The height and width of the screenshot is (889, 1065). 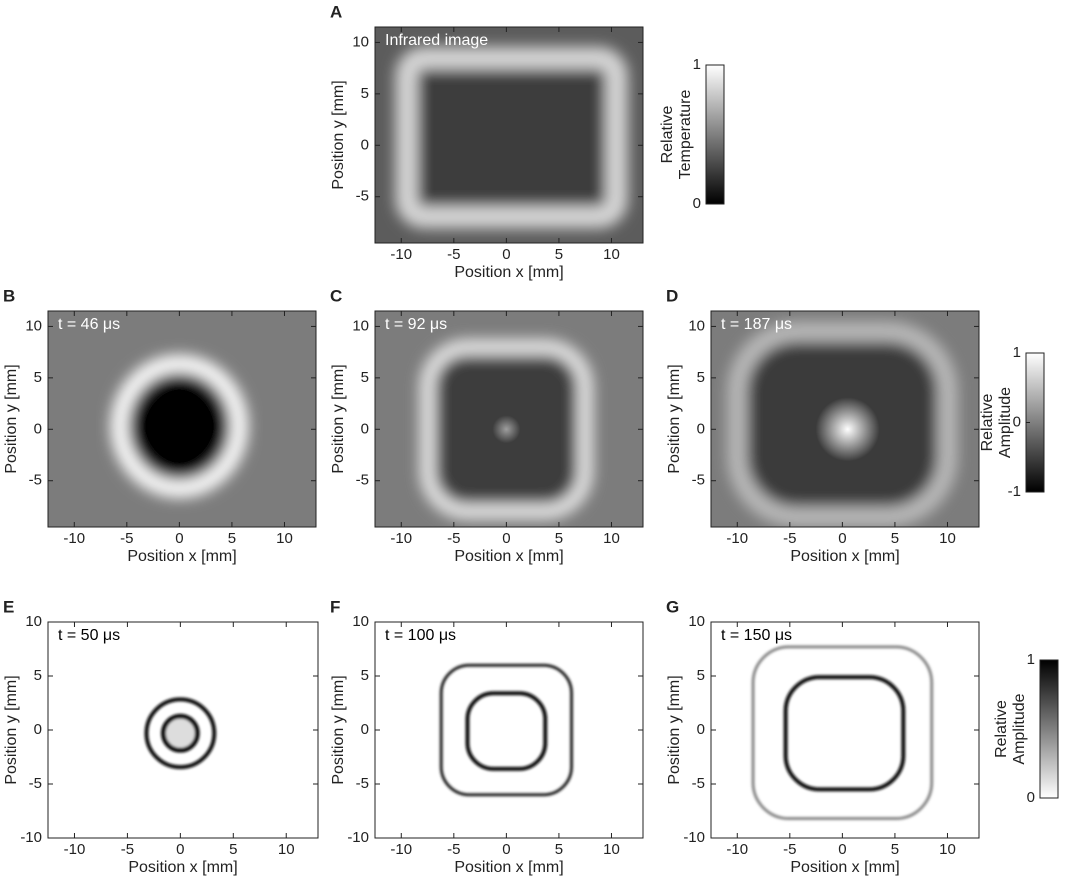 What do you see at coordinates (336, 11) in the screenshot?
I see `panel-letter: A` at bounding box center [336, 11].